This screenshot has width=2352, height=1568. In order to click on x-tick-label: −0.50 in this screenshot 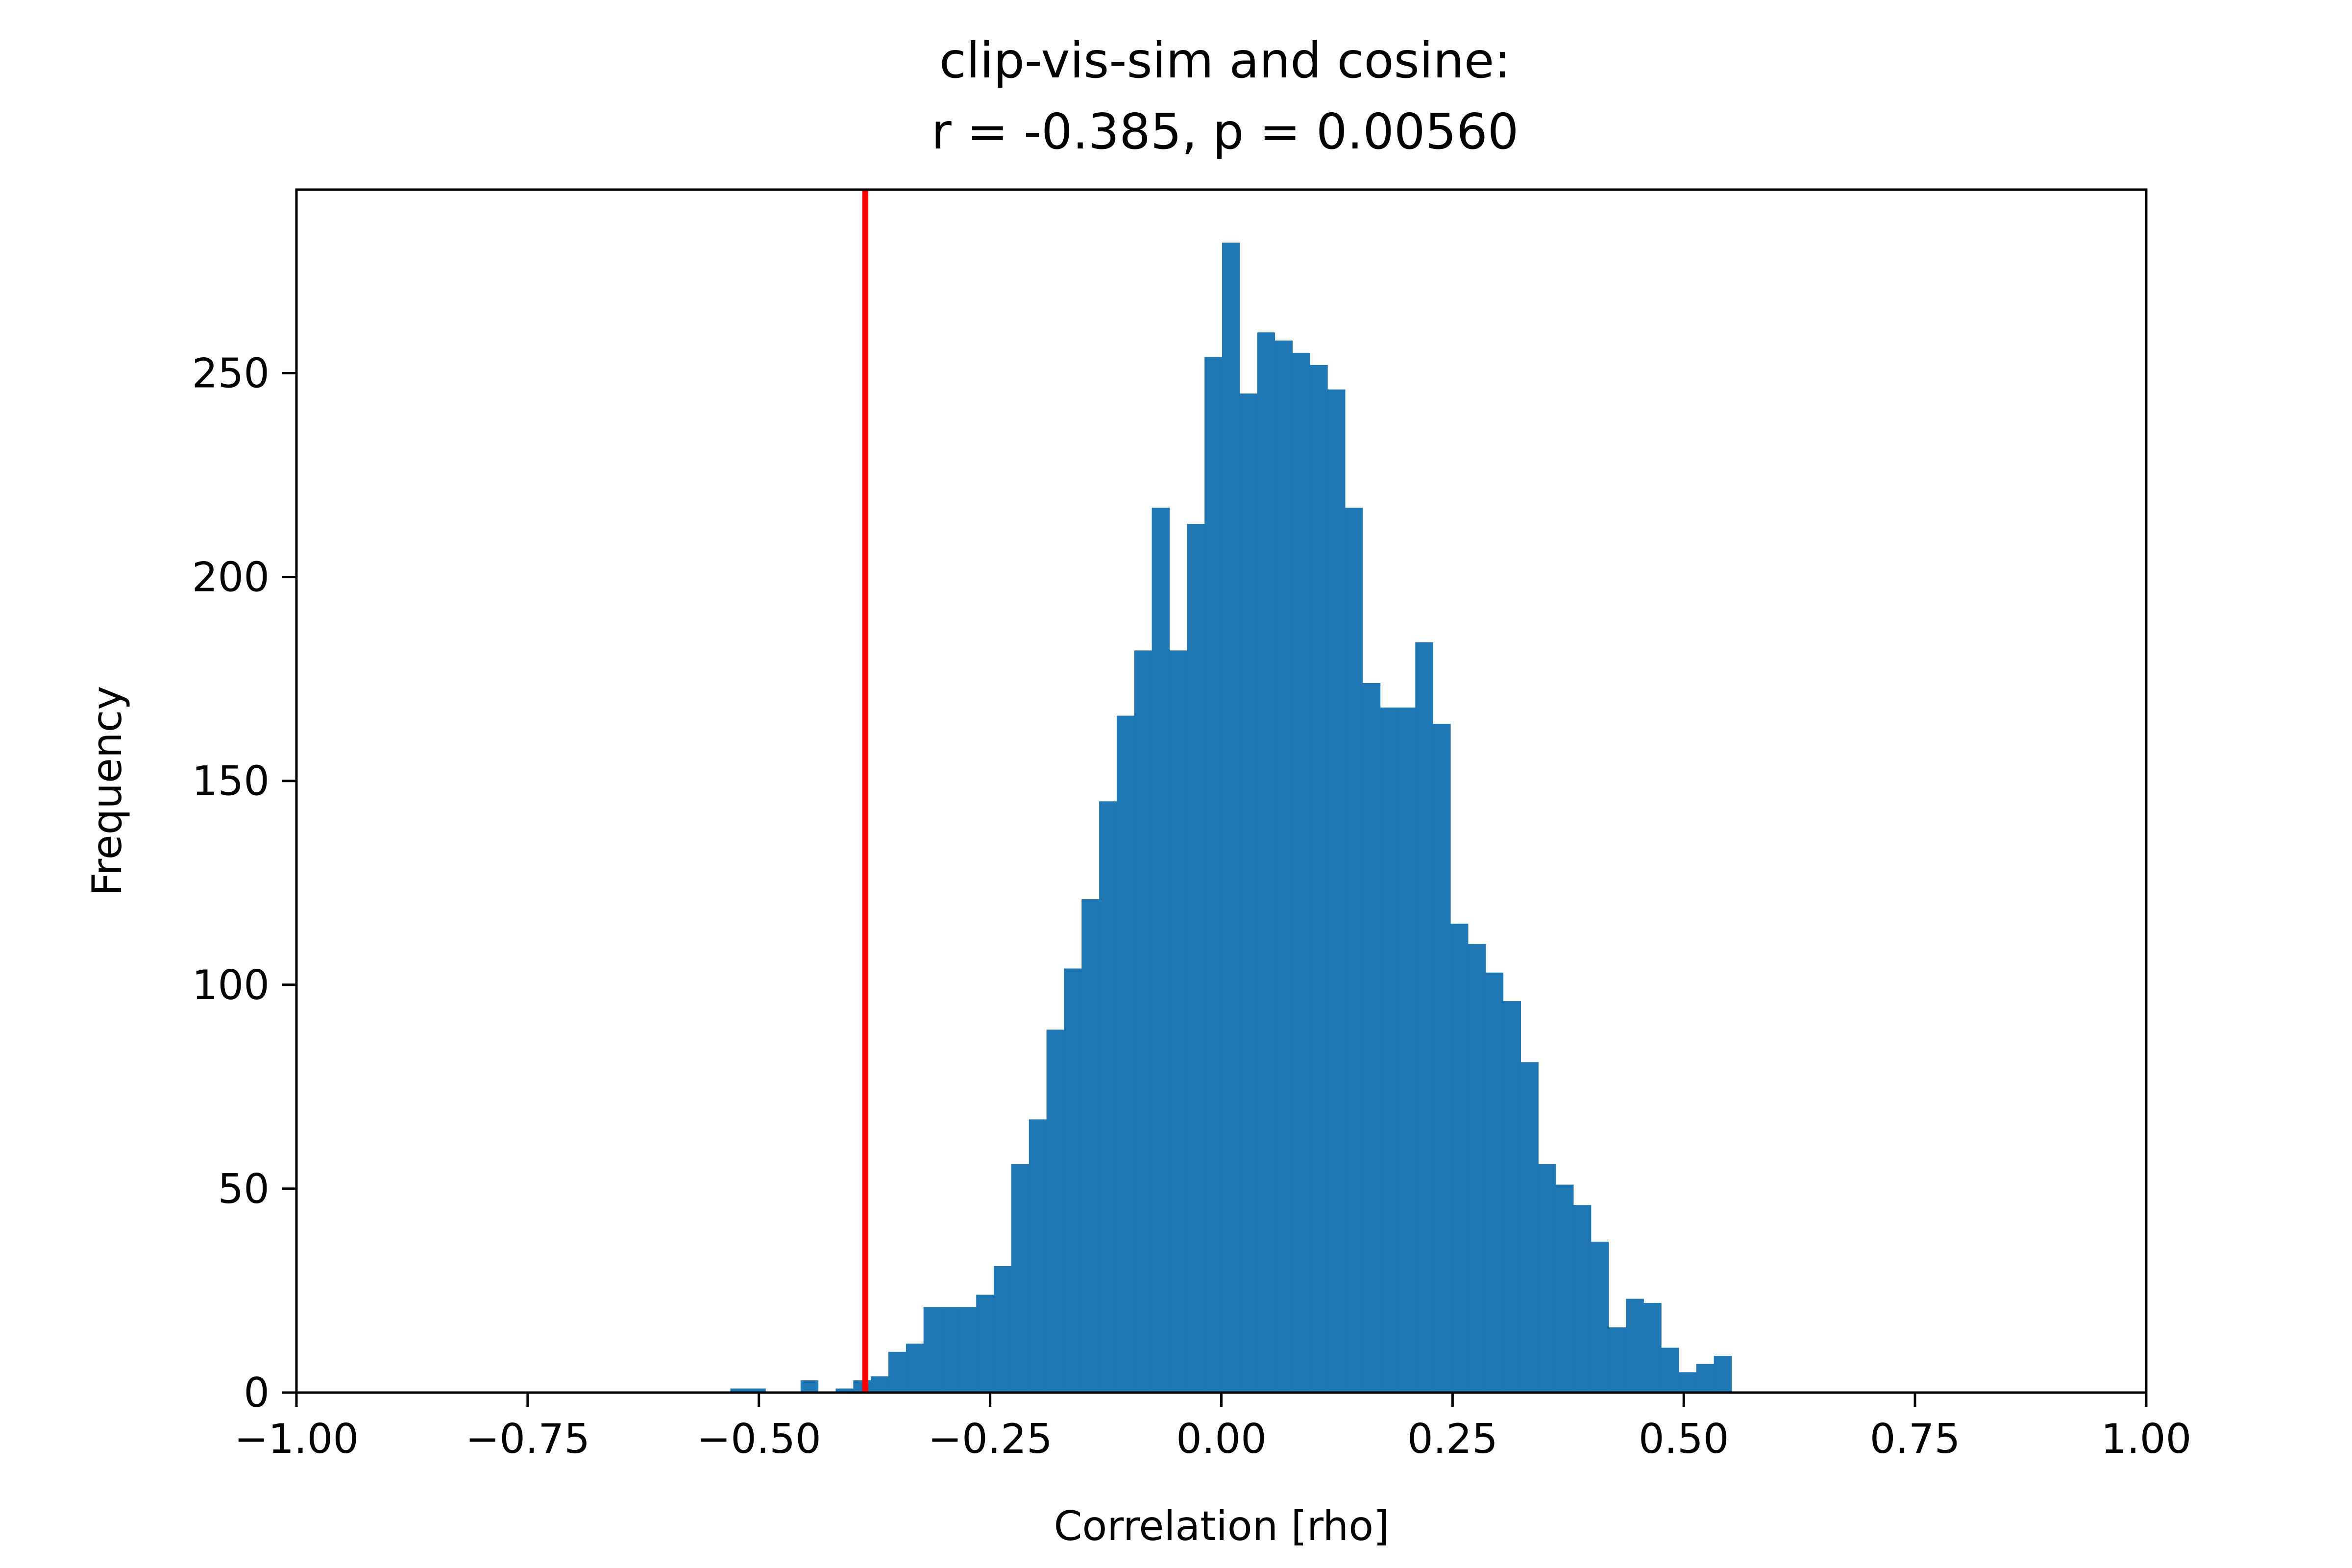, I will do `click(759, 1439)`.